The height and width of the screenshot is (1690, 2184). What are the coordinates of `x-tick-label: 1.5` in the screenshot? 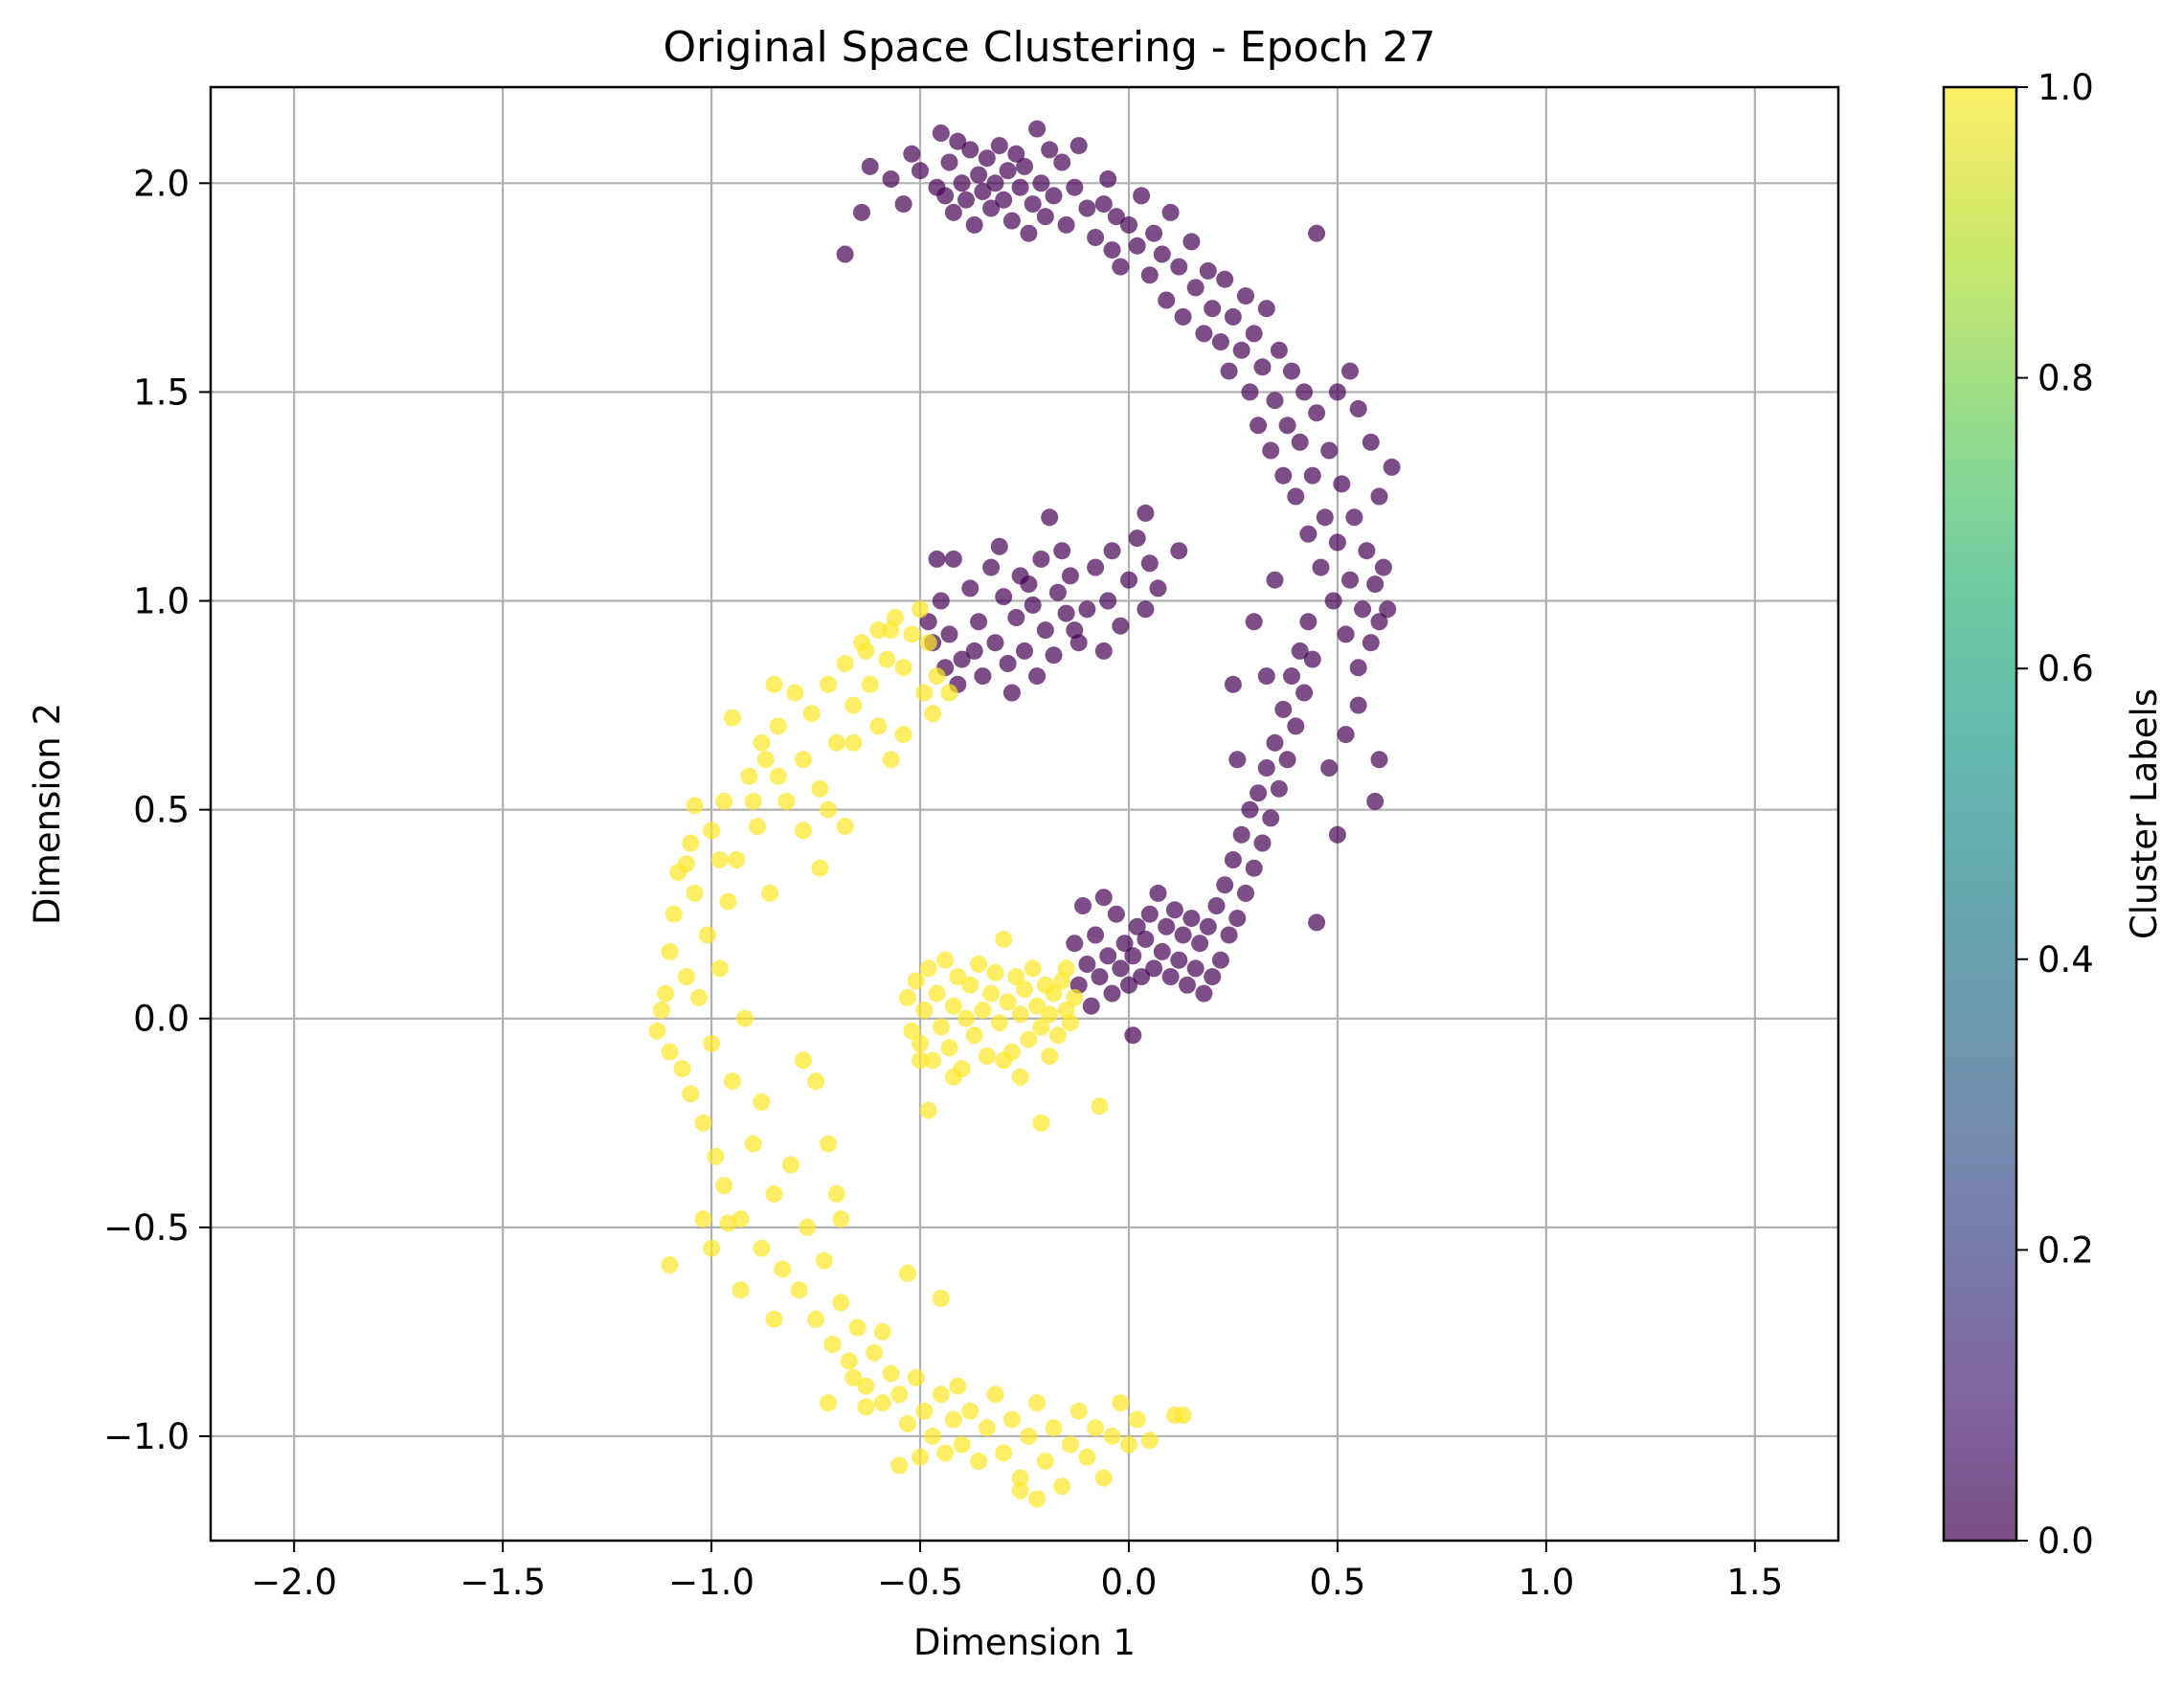 It's located at (1755, 1582).